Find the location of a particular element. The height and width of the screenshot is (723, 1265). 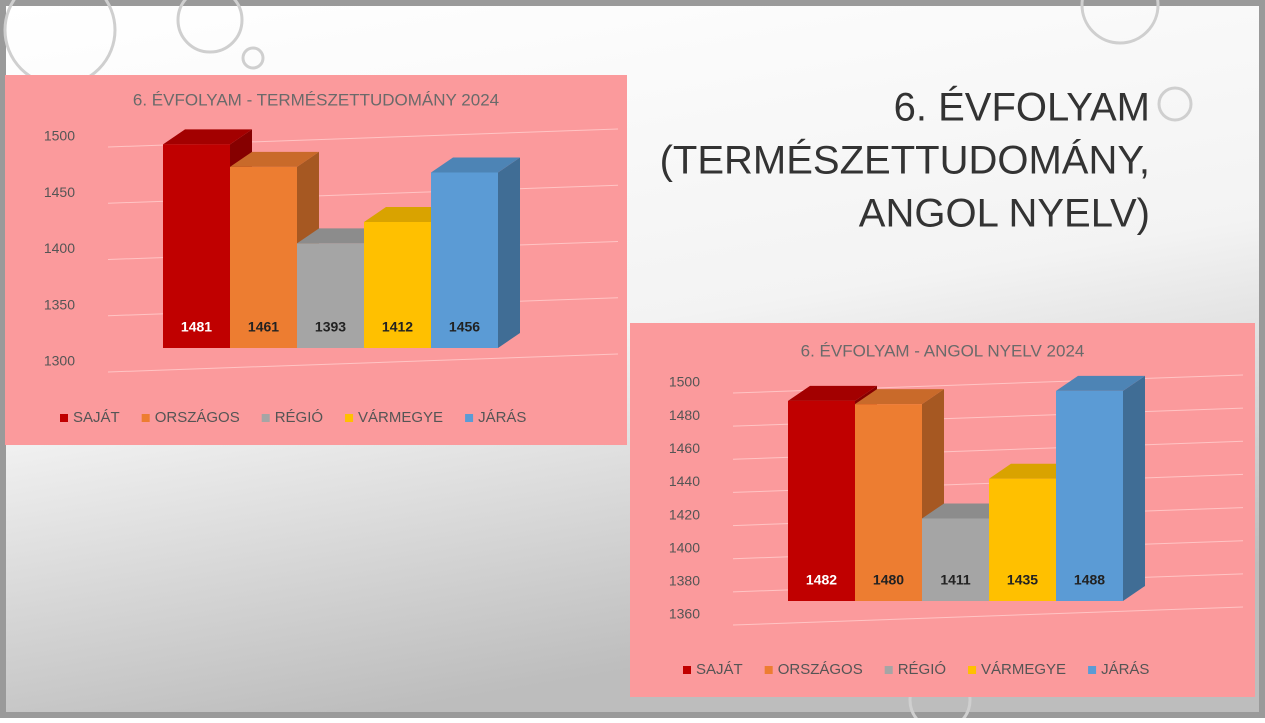

slide-title-line: 6. ÉVFOLYAM is located at coordinates (1022, 107).